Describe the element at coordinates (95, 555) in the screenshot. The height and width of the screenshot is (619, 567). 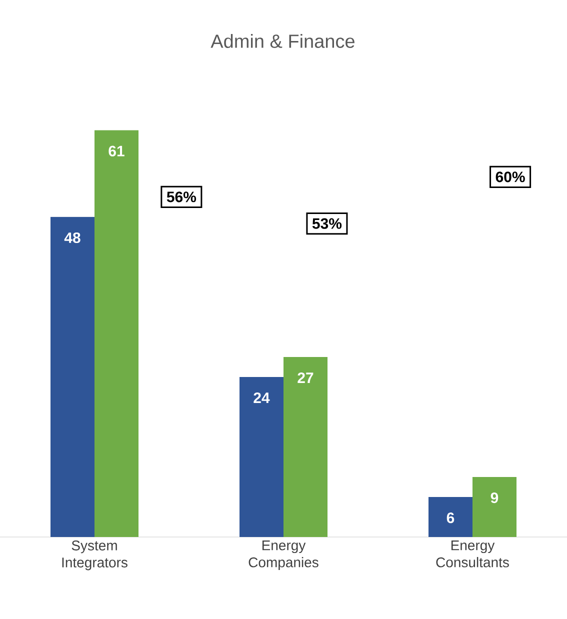
I see `x-tick-label: System Integrators` at that location.